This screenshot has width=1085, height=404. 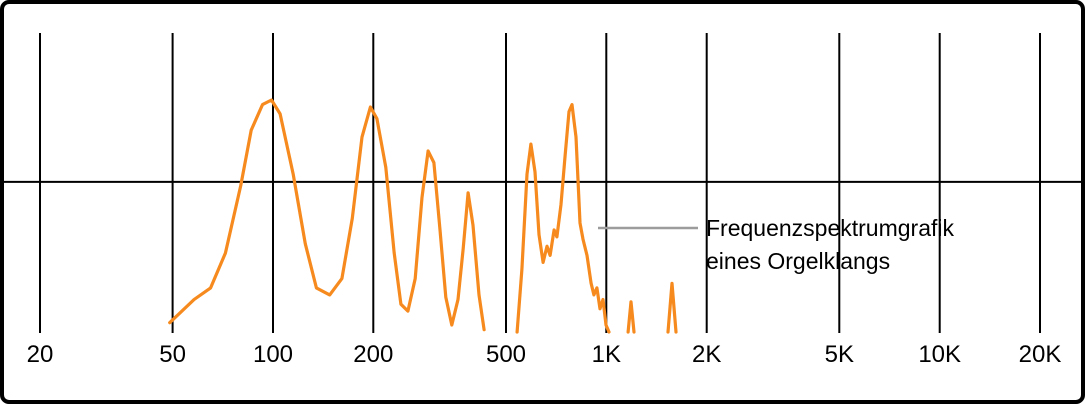 I want to click on x-tick-label-500: 500, so click(x=506, y=354).